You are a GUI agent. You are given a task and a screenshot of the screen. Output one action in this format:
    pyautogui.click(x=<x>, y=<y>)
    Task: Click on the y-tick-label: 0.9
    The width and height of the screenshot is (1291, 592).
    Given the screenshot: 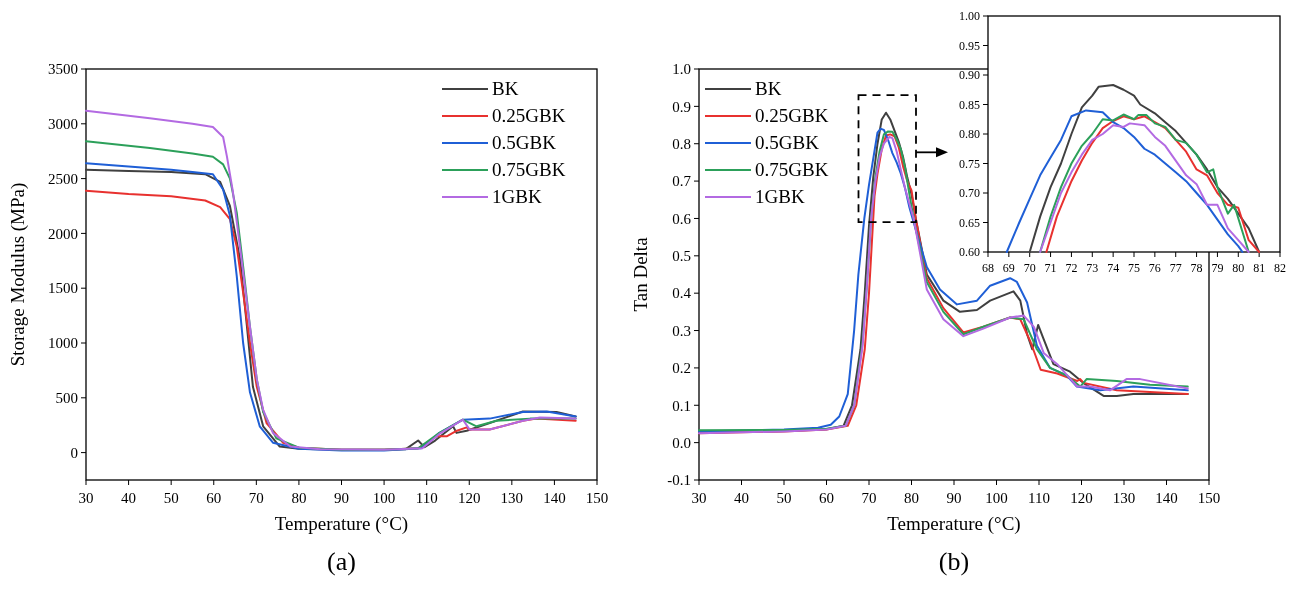 What is the action you would take?
    pyautogui.click(x=681, y=106)
    